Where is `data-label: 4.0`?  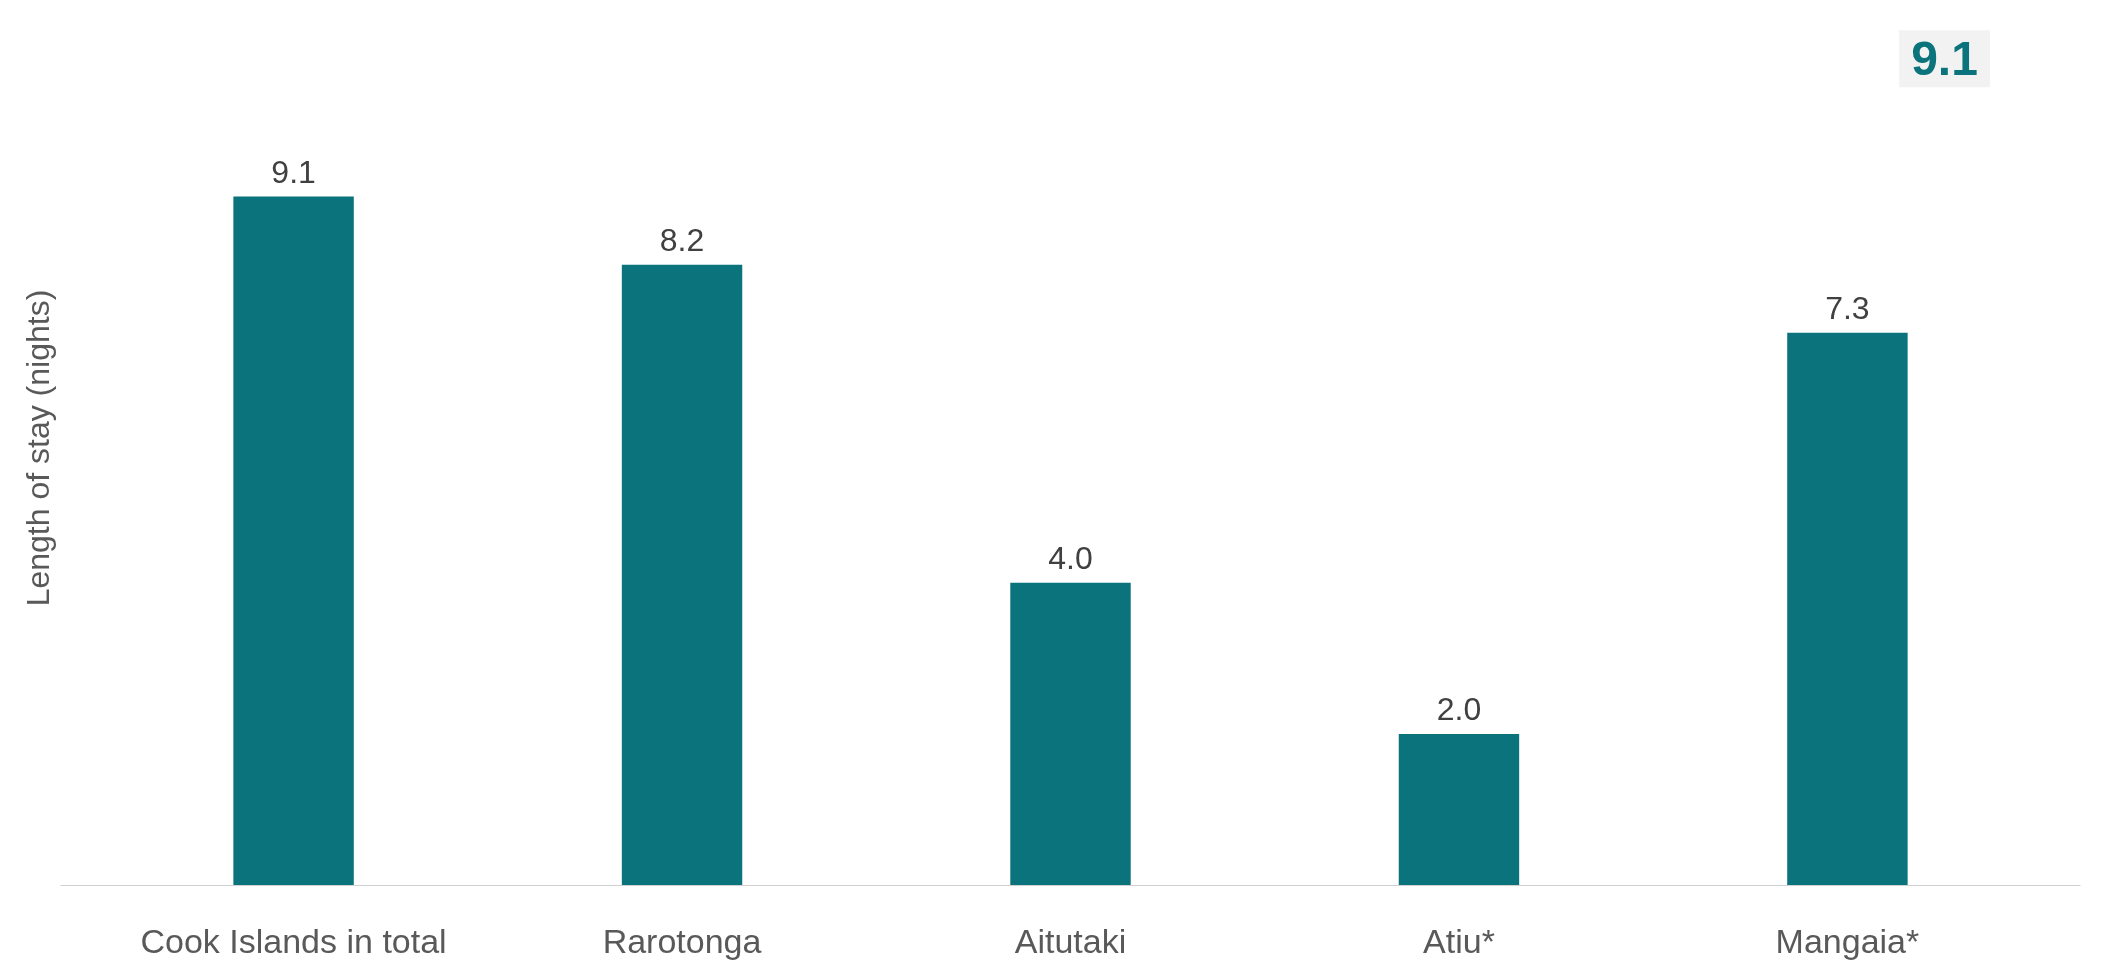
data-label: 4.0 is located at coordinates (1070, 557).